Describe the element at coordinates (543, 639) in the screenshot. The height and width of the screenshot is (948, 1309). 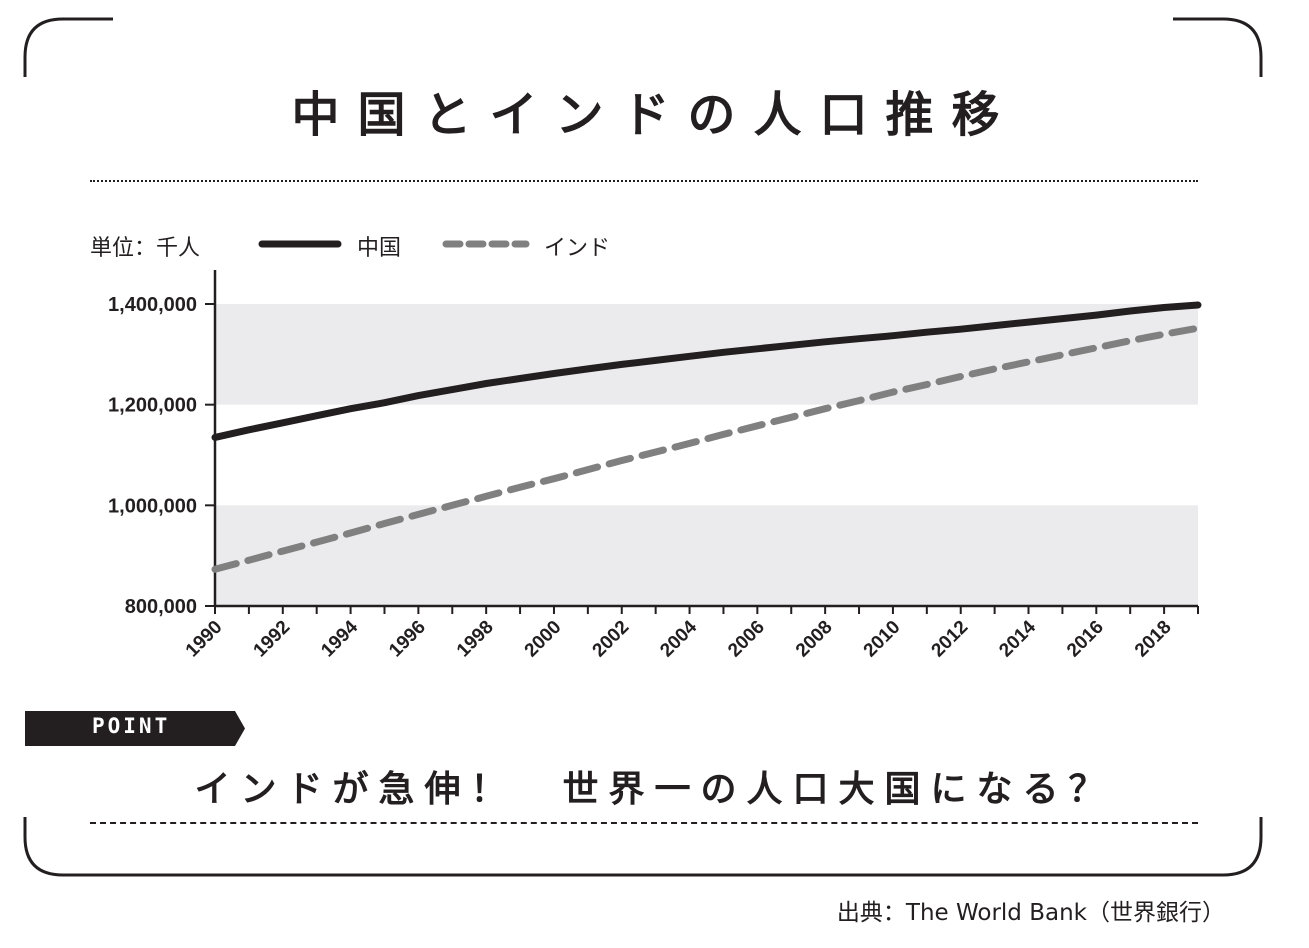
I see `x-tick-label: 2000` at that location.